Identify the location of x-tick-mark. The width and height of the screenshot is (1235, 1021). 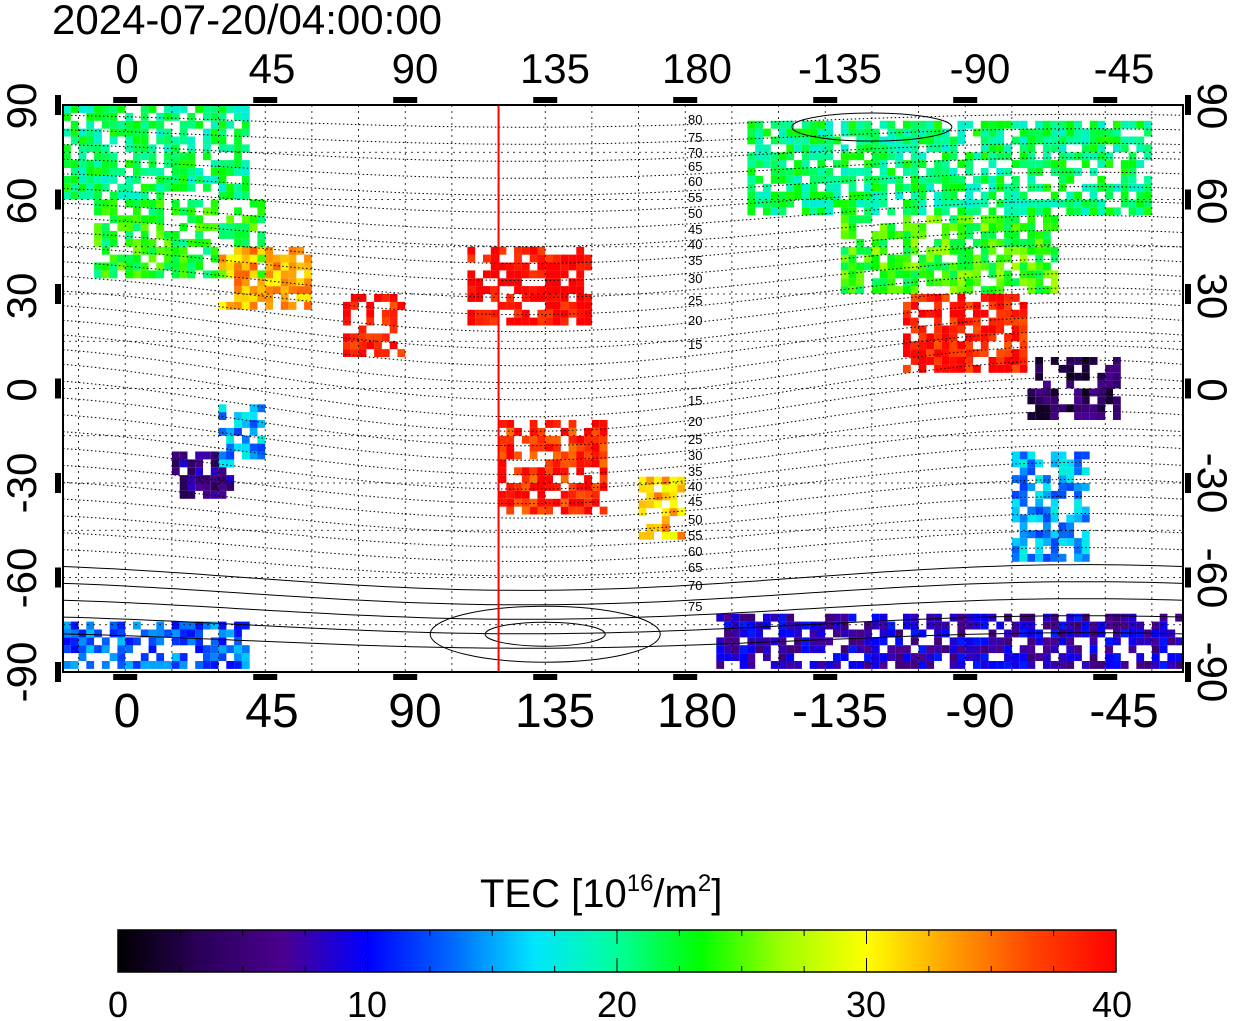
(825, 100).